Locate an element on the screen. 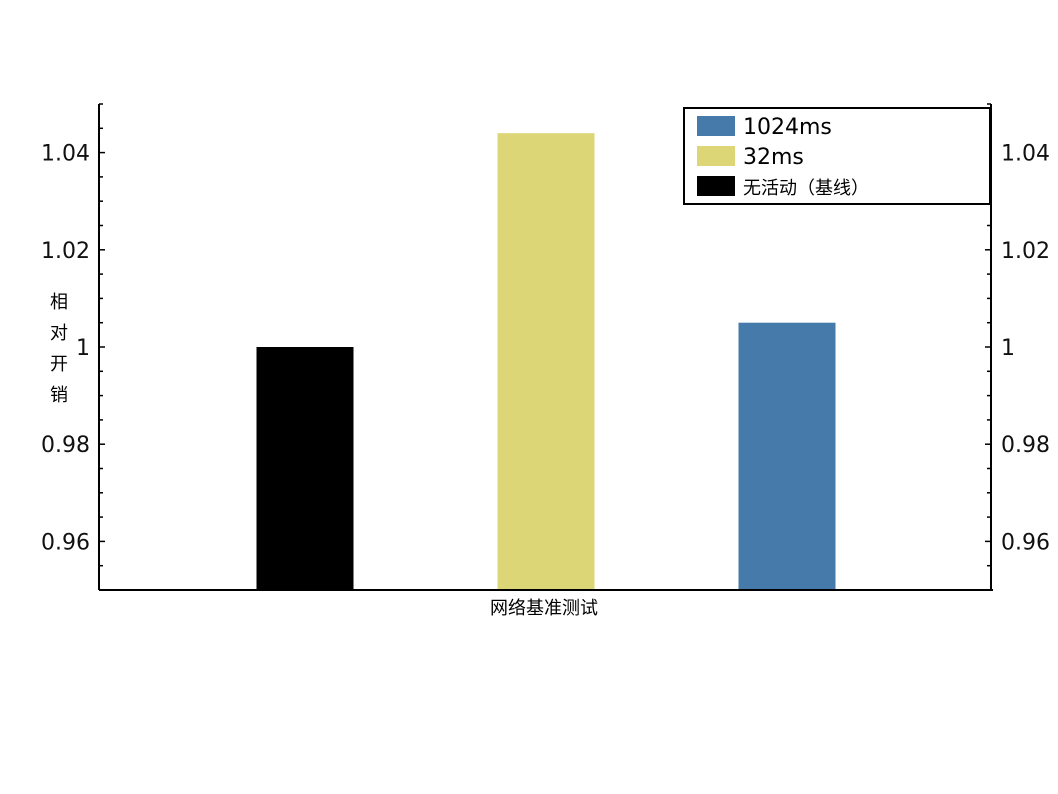 The width and height of the screenshot is (1058, 794). left-tick-label: 1.04 is located at coordinates (65, 154).